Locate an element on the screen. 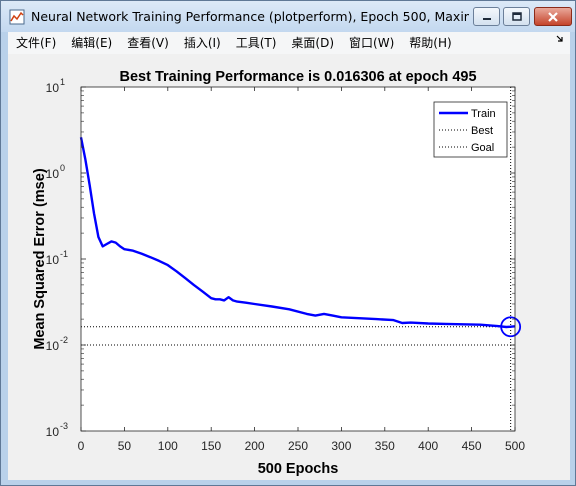 Image resolution: width=576 pixels, height=486 pixels. y-tick-exponent: -1 is located at coordinates (64, 254).